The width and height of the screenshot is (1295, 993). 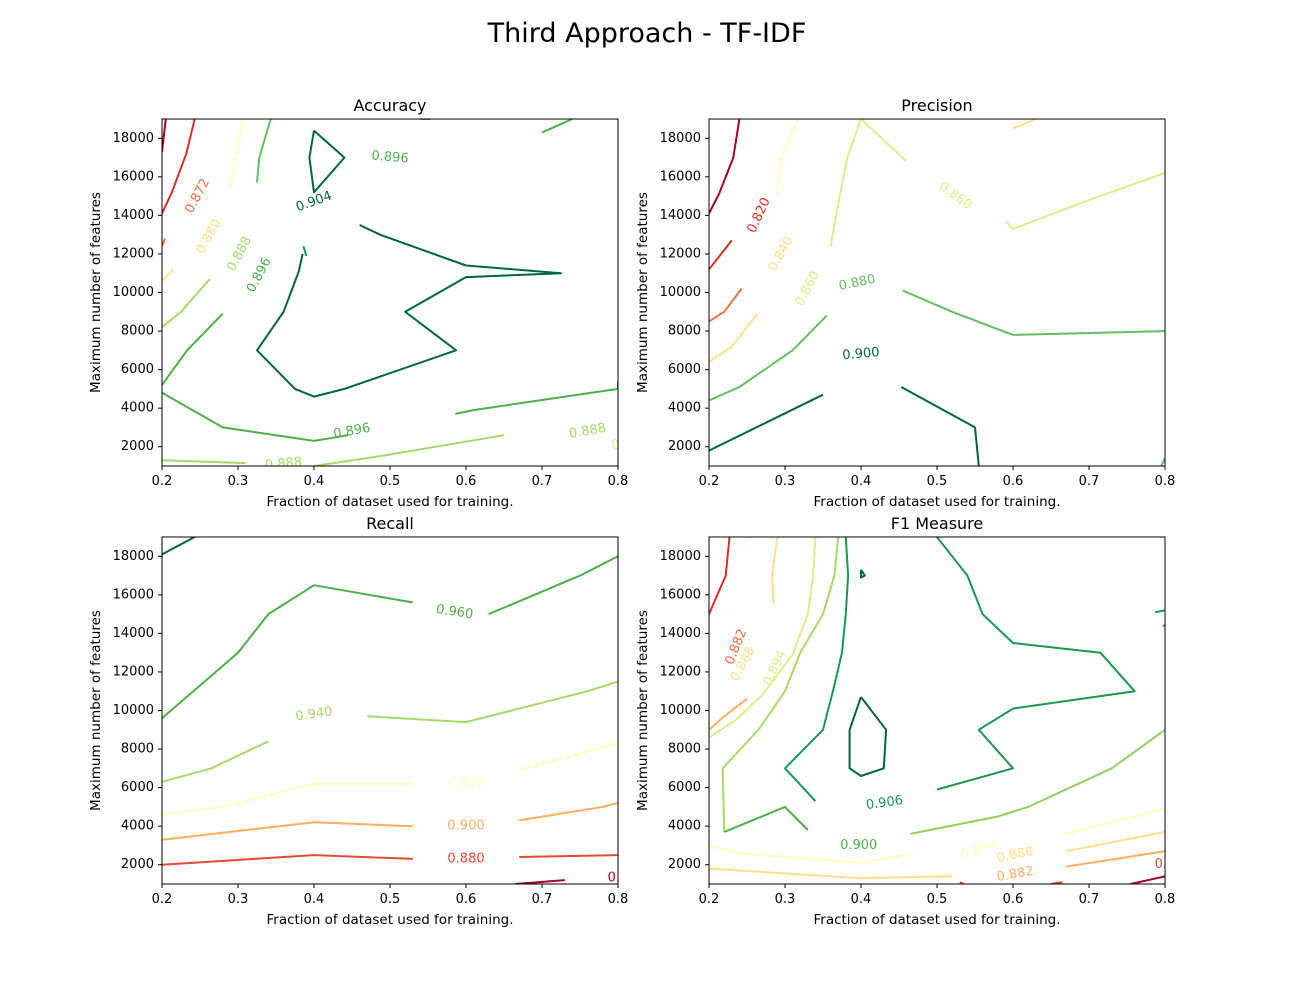 I want to click on x-tick-label: 0.7, so click(x=1089, y=481).